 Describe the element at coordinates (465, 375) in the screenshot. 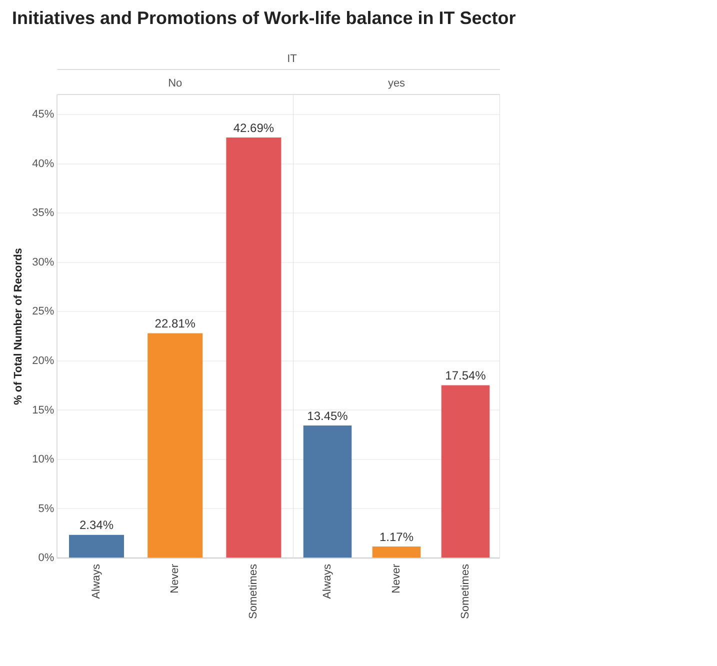

I see `data-label: 17.54%` at that location.